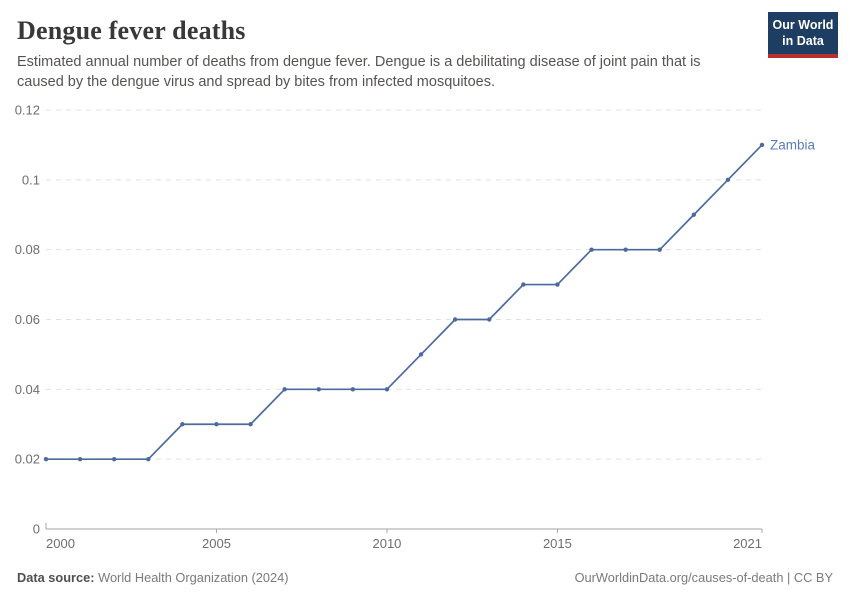 This screenshot has height=600, width=850. What do you see at coordinates (27, 249) in the screenshot?
I see `y-tick-label: 0.08` at bounding box center [27, 249].